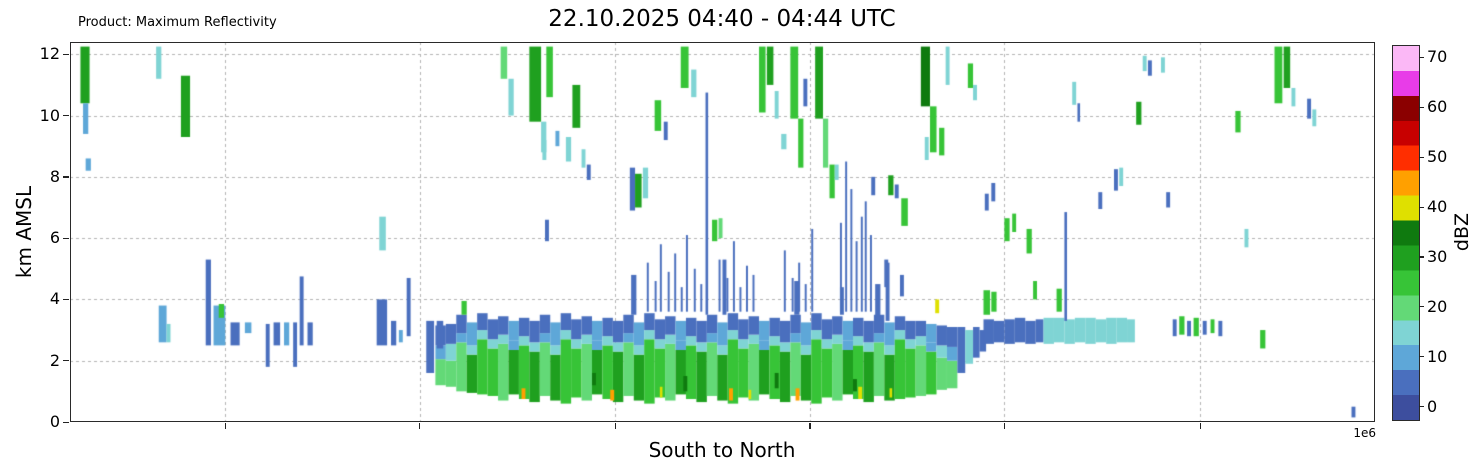 This screenshot has height=470, width=1482. I want to click on y-tick-label: 12, so click(49, 54).